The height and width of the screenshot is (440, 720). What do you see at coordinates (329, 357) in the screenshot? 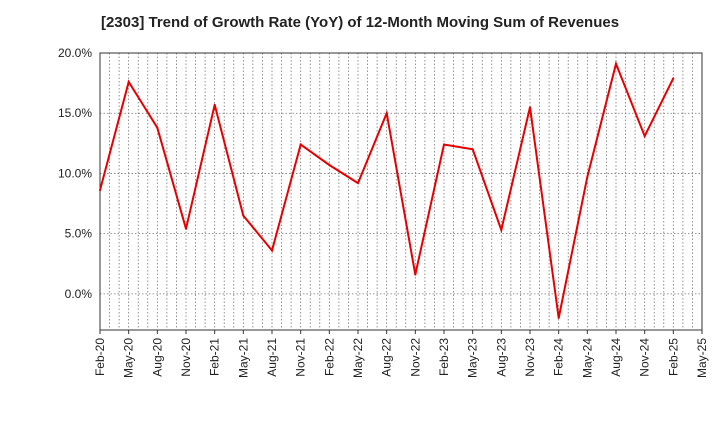
I see `x-tick-label: Feb-22` at bounding box center [329, 357].